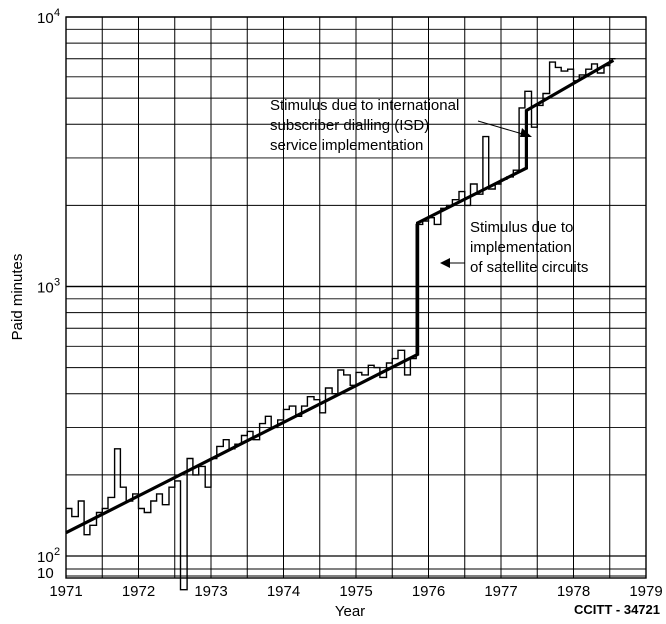 This screenshot has height=624, width=666. What do you see at coordinates (573, 591) in the screenshot?
I see `x-tick-label: 1978` at bounding box center [573, 591].